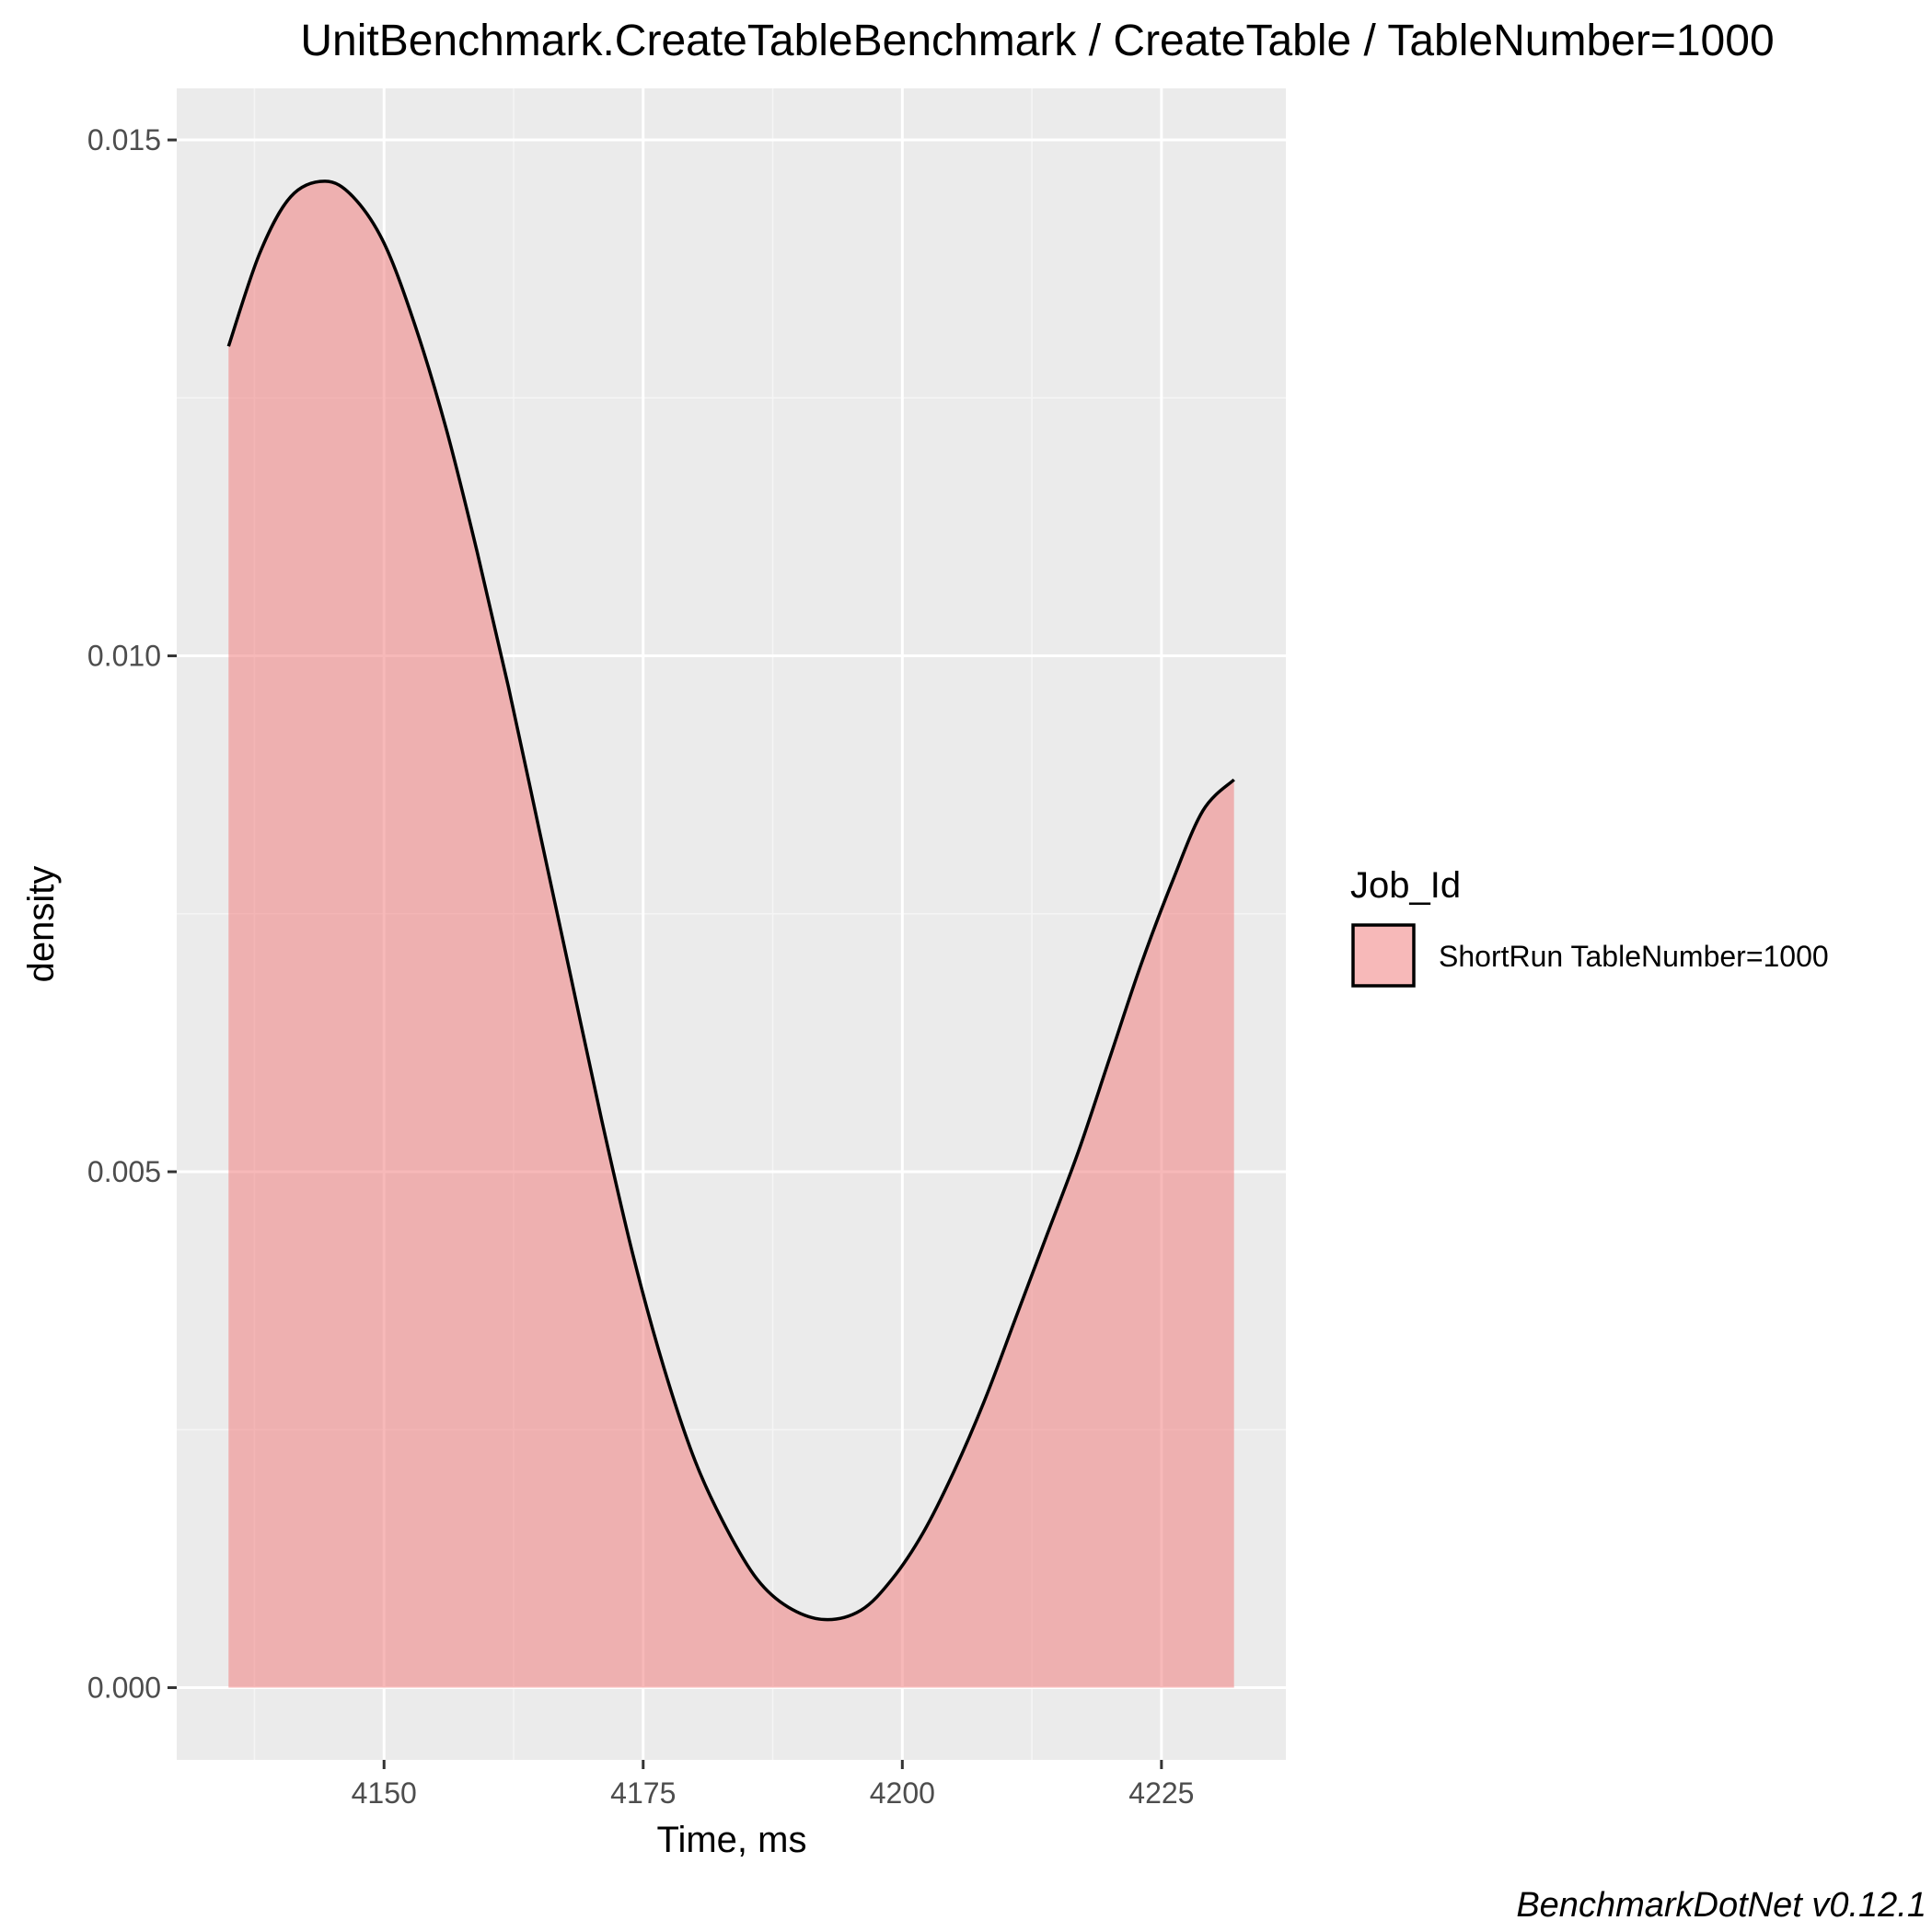  I want to click on y-tick-label: 0.010, so click(124, 657).